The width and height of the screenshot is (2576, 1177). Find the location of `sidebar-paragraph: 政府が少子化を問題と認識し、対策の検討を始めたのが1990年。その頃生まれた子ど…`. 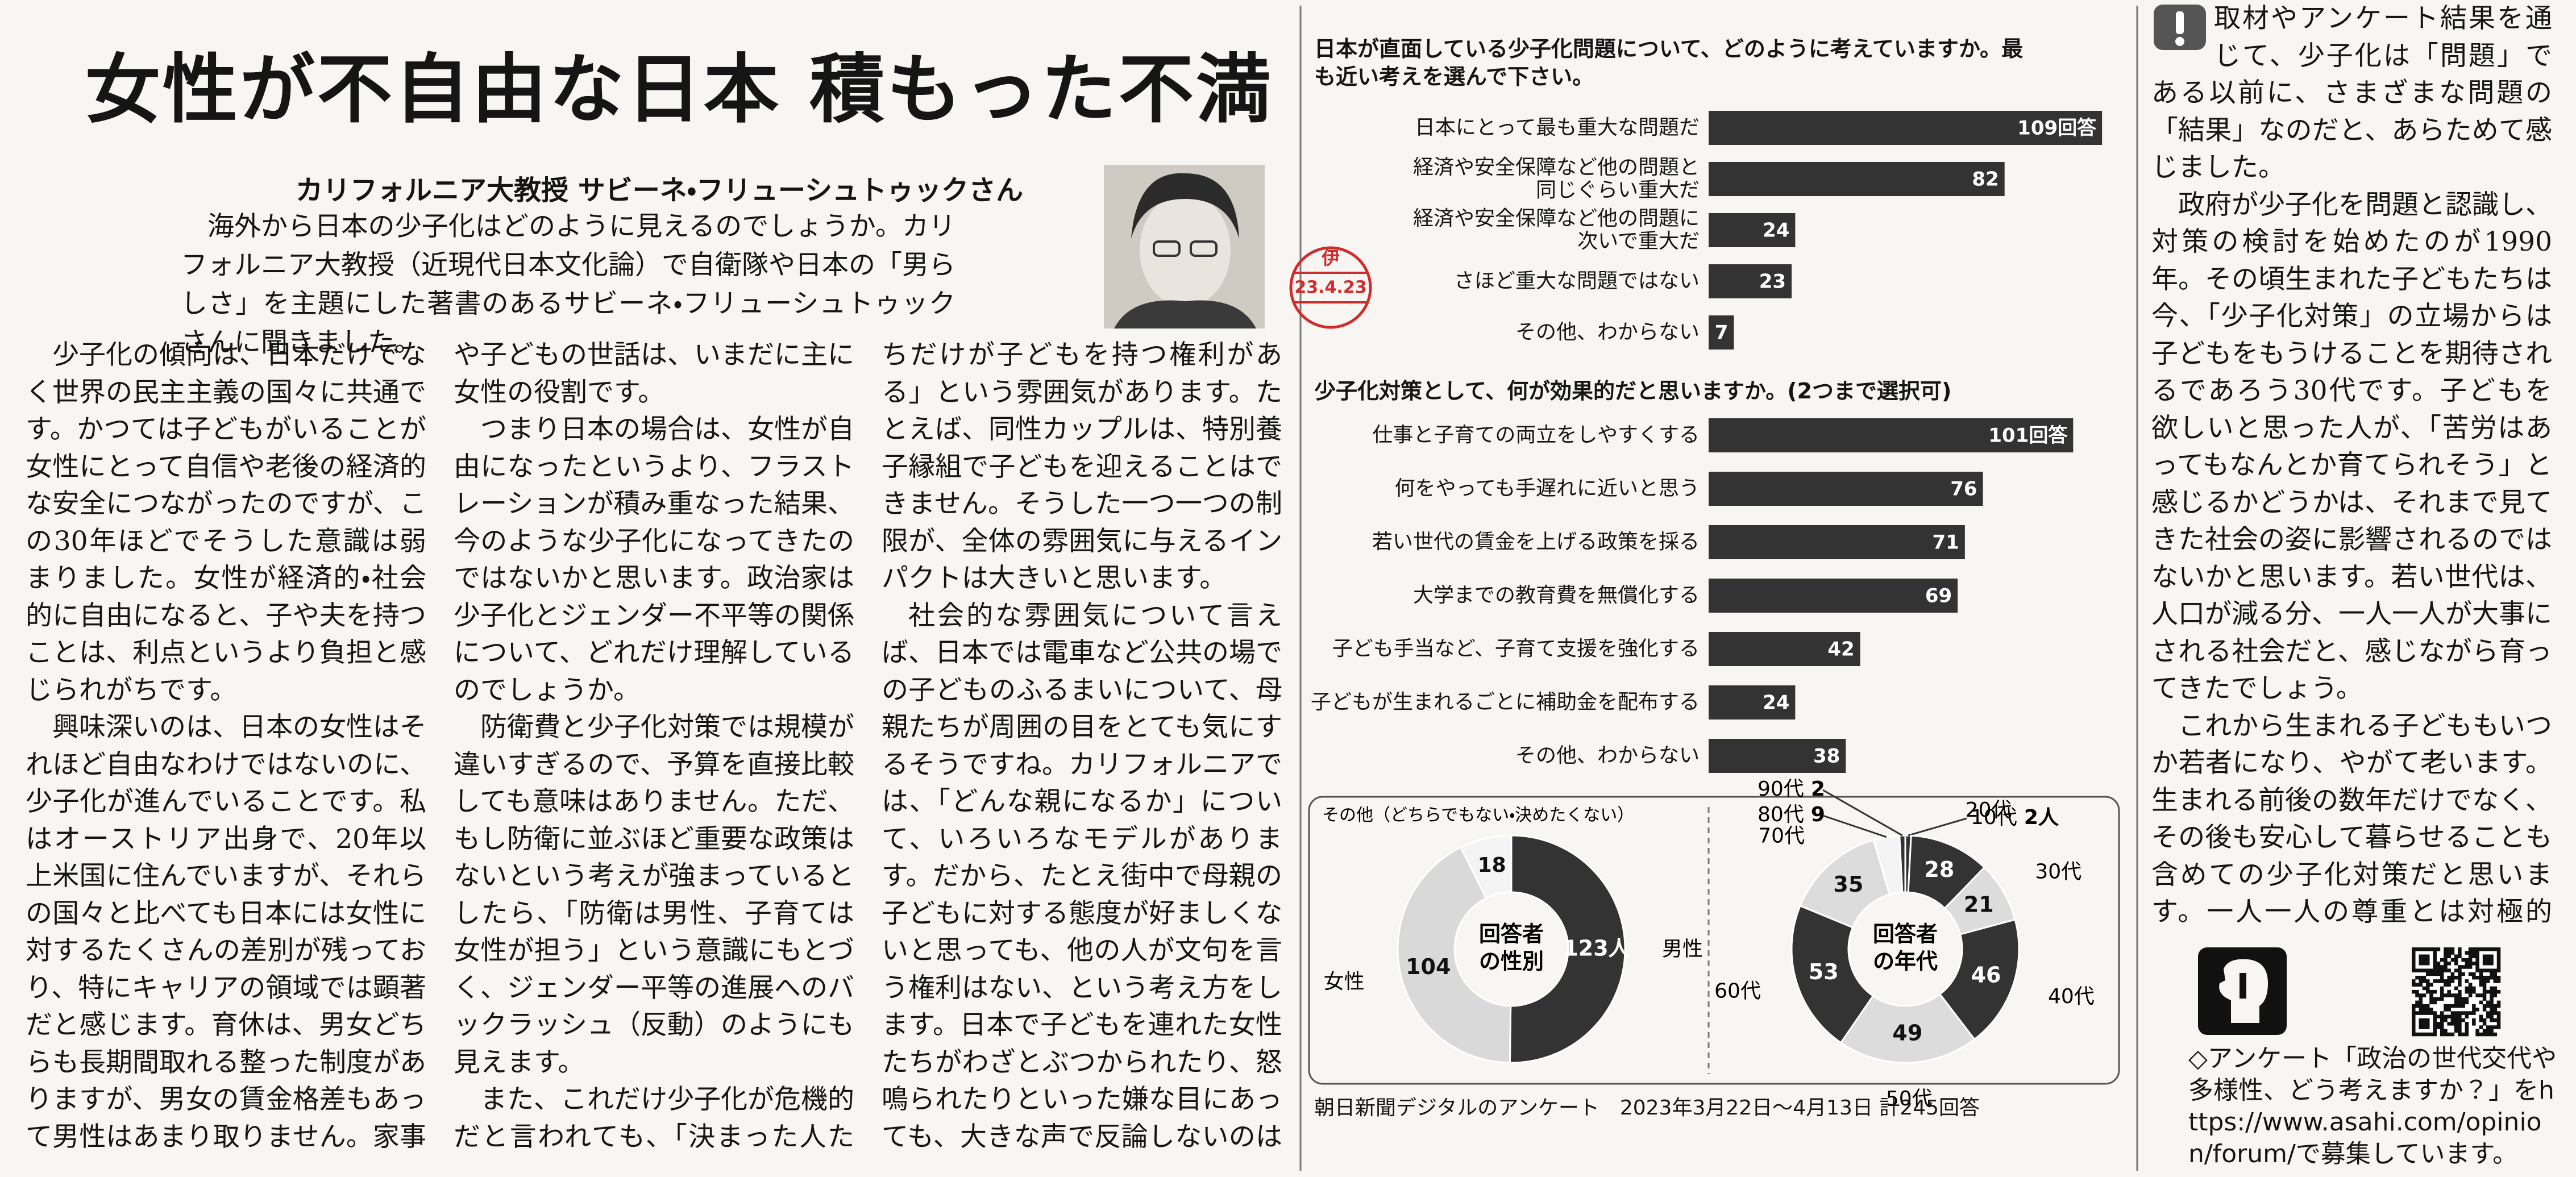

sidebar-paragraph: 政府が少子化を問題と認識し、対策の検討を始めたのが1990年。その頃生まれた子ど… is located at coordinates (2351, 447).